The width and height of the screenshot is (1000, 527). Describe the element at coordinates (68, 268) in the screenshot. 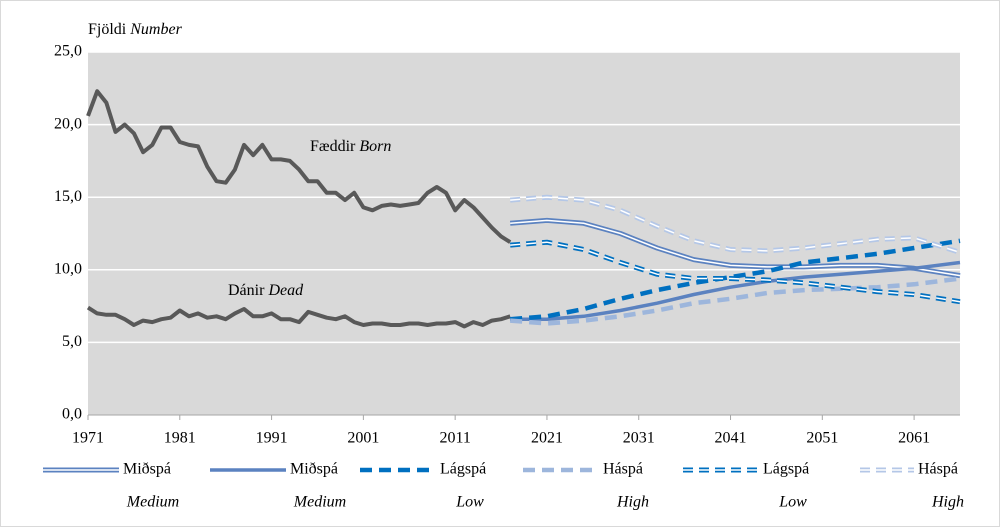

I see `y-tick-label: 10,0` at that location.